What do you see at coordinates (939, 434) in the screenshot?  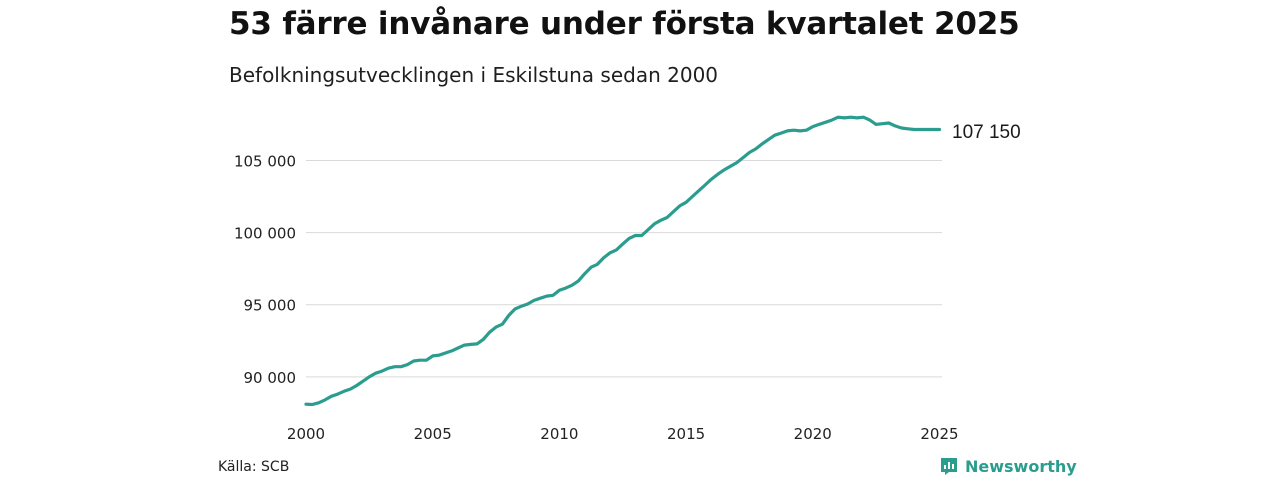 I see `x-tick-label: 2025` at bounding box center [939, 434].